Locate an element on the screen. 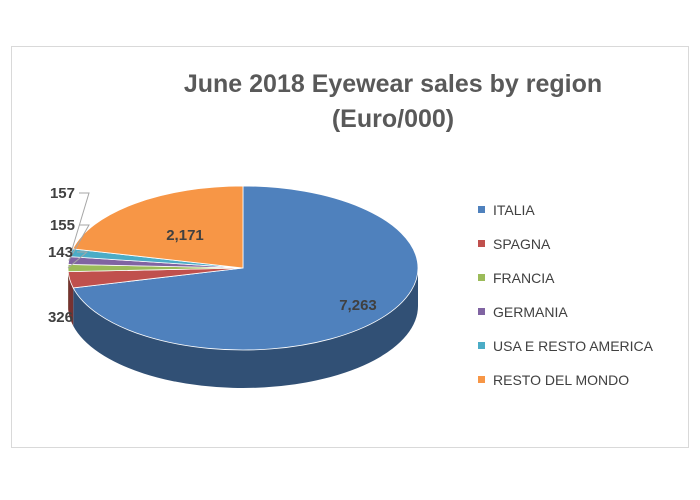  data-label-francia: 143 is located at coordinates (60, 252).